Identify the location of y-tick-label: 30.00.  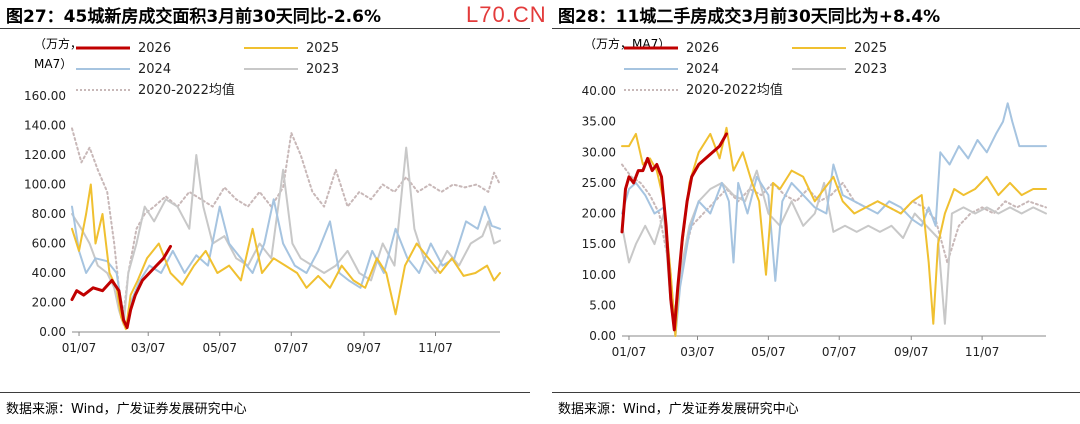
(599, 152).